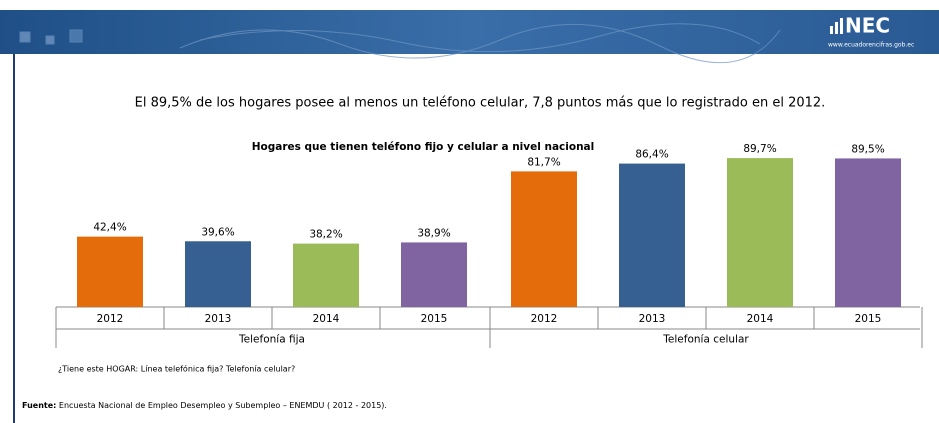 This screenshot has width=939, height=423. What do you see at coordinates (651, 155) in the screenshot?
I see `value-label: 86,4%` at bounding box center [651, 155].